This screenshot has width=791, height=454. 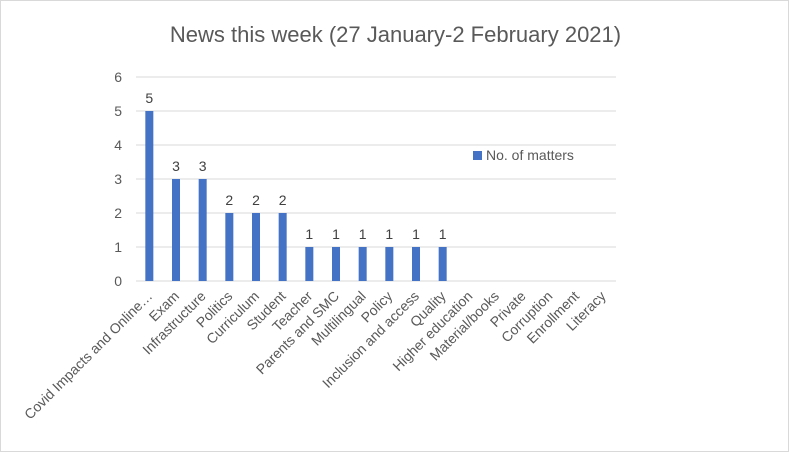 What do you see at coordinates (118, 145) in the screenshot?
I see `y-tick-label: 4` at bounding box center [118, 145].